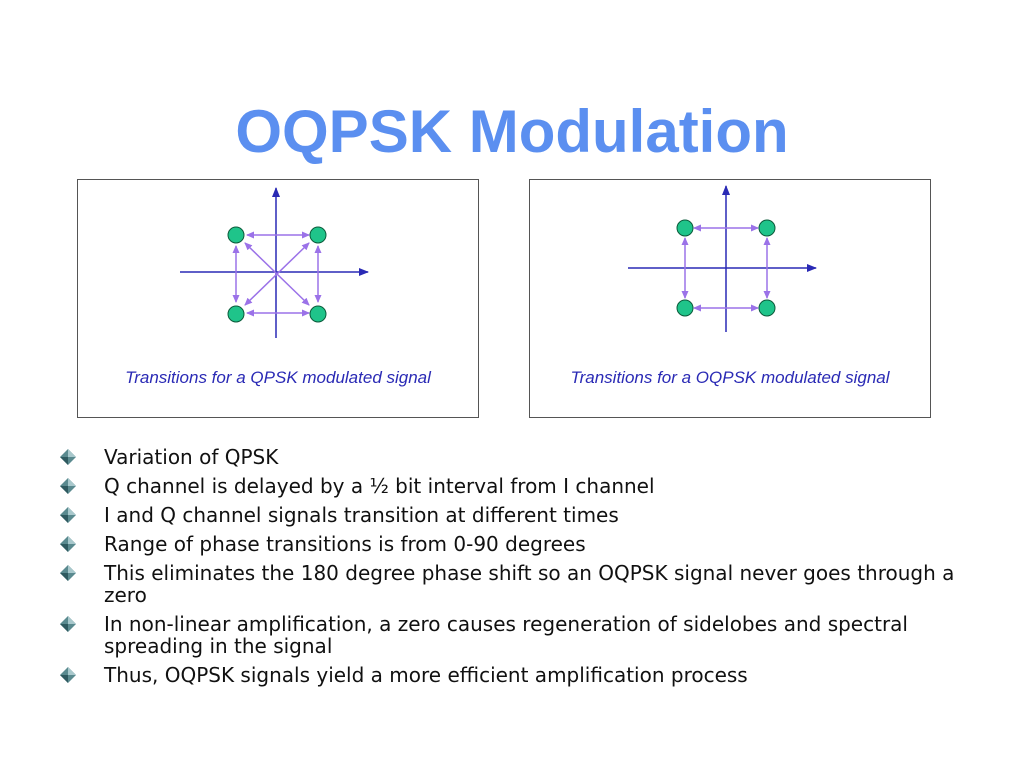  What do you see at coordinates (722, 258) in the screenshot?
I see `oqpsk-constellation-diagram` at bounding box center [722, 258].